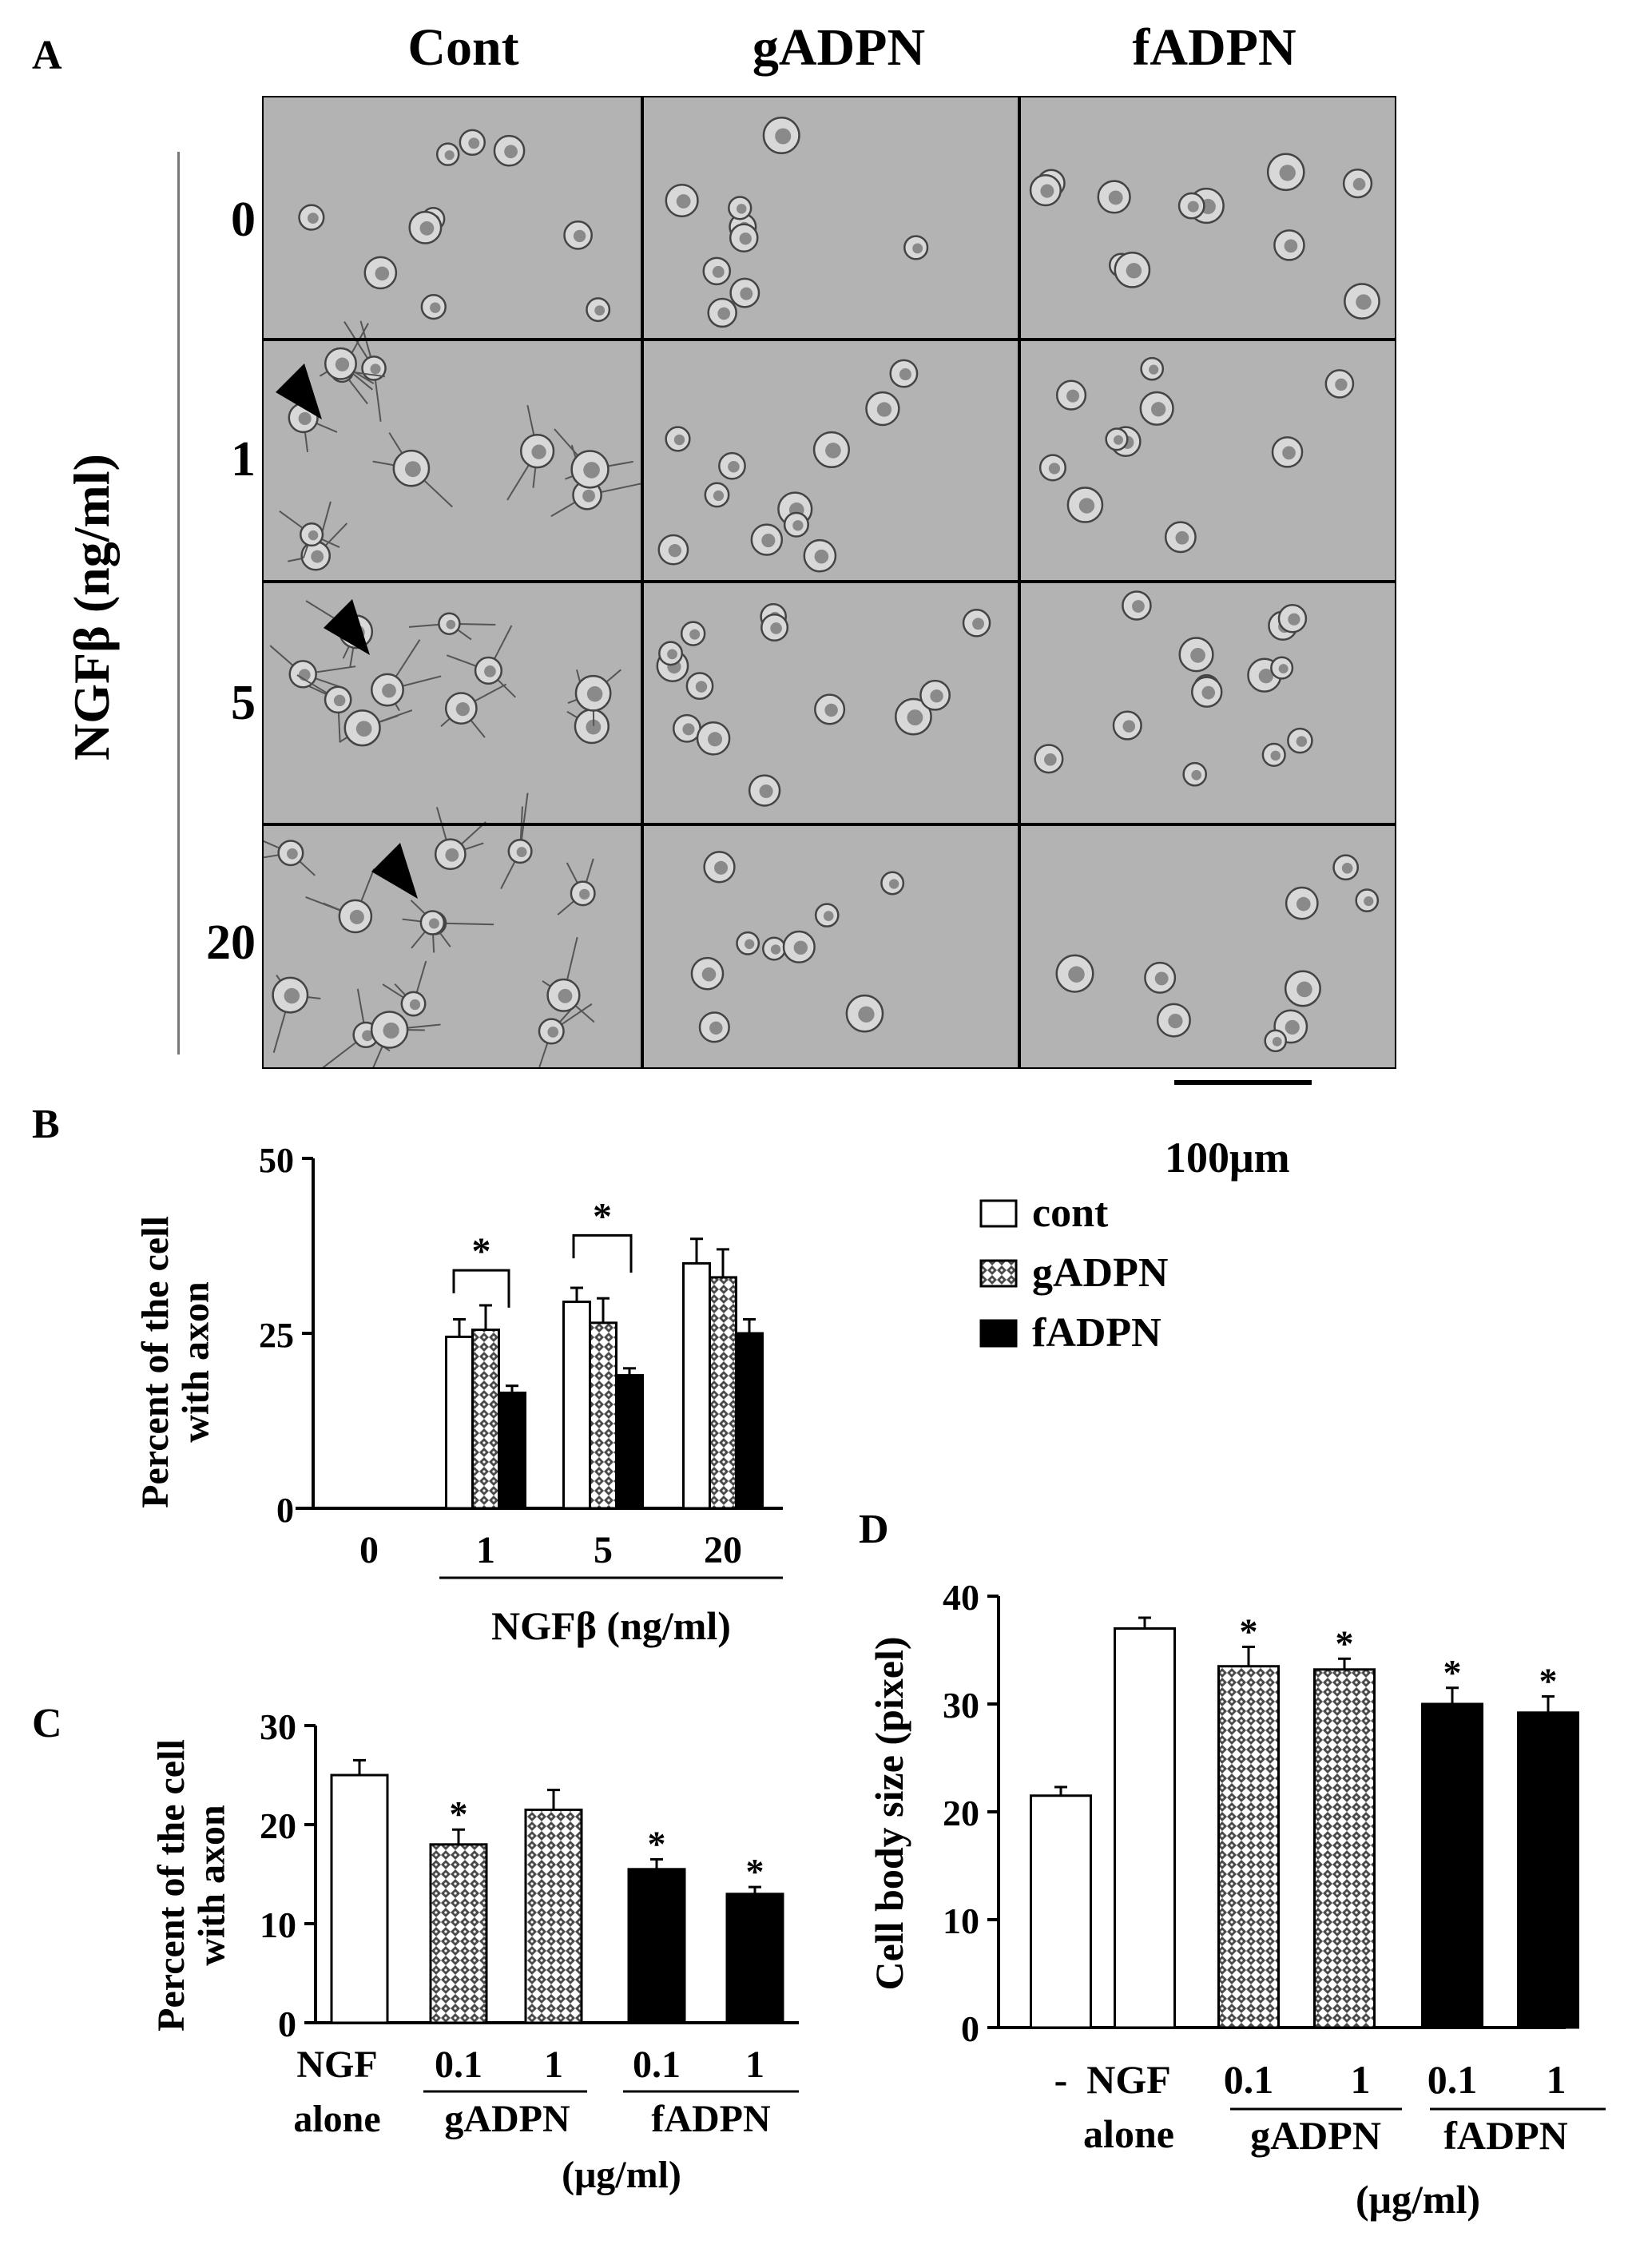 The height and width of the screenshot is (2268, 1636). What do you see at coordinates (961, 1813) in the screenshot?
I see `panel-d-y-tick-label: 20` at bounding box center [961, 1813].